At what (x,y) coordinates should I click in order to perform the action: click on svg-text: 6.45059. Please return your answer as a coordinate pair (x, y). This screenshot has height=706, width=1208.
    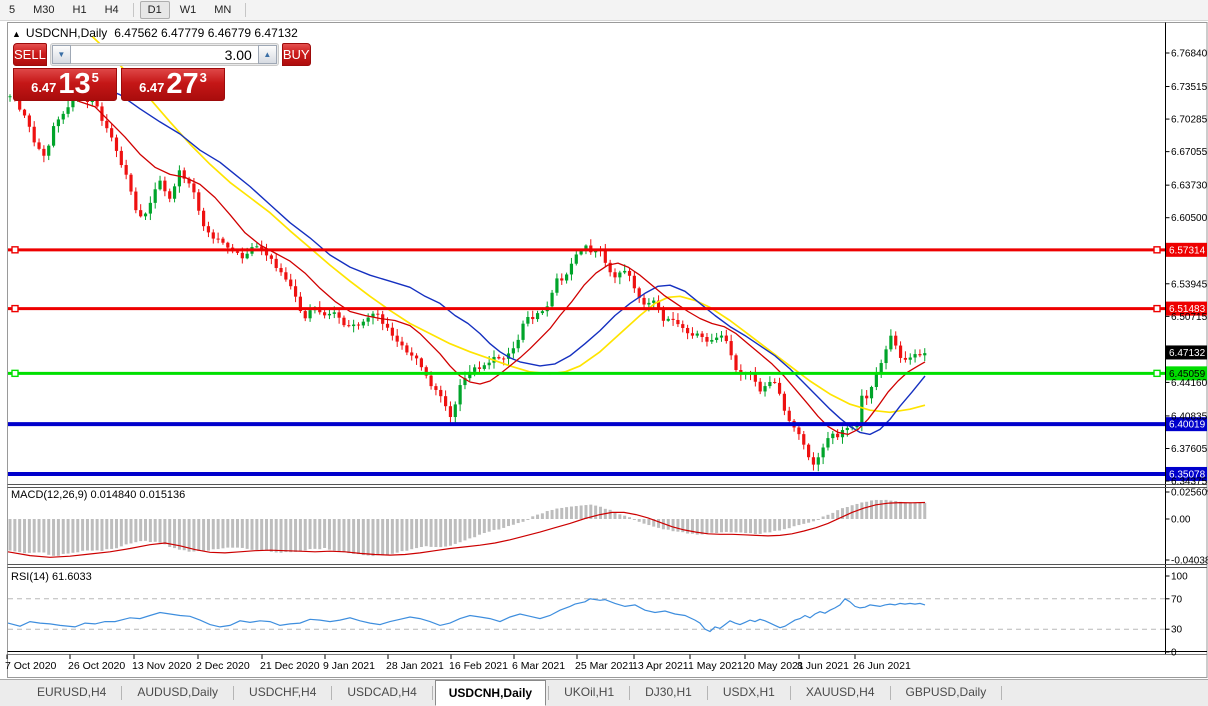
    Looking at the image, I should click on (1187, 374).